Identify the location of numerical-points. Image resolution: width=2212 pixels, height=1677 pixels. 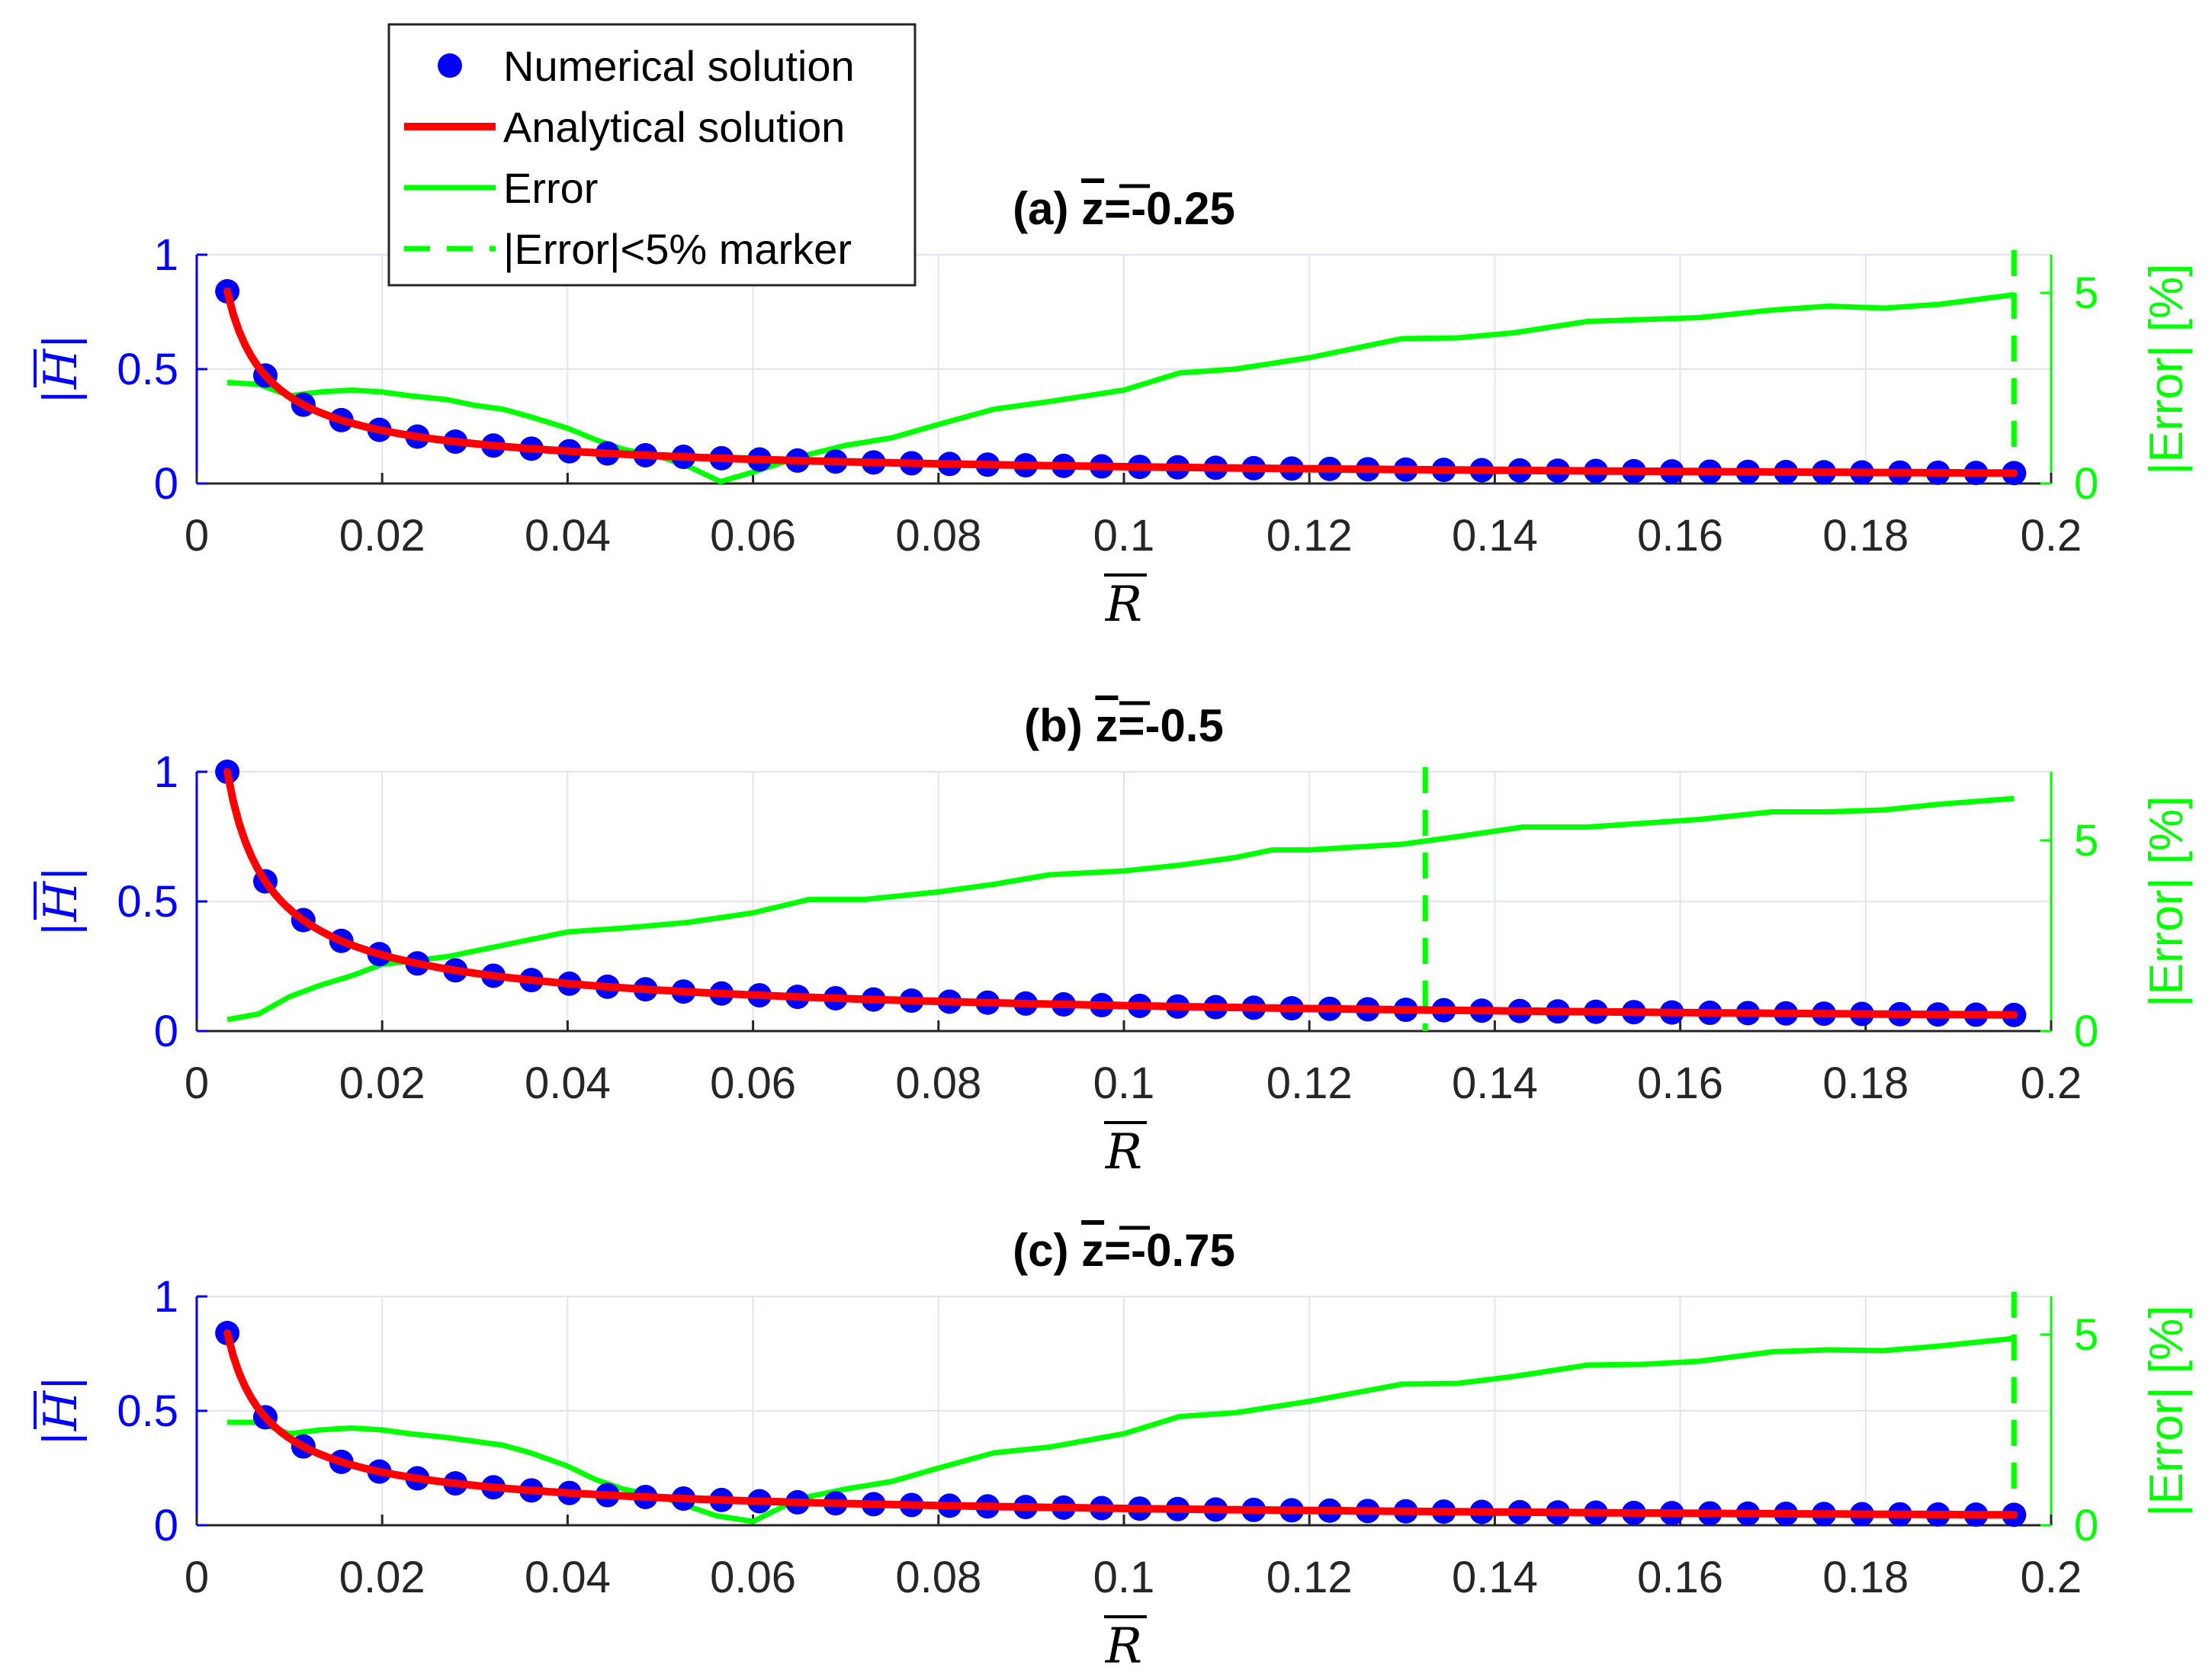
(1121, 1424).